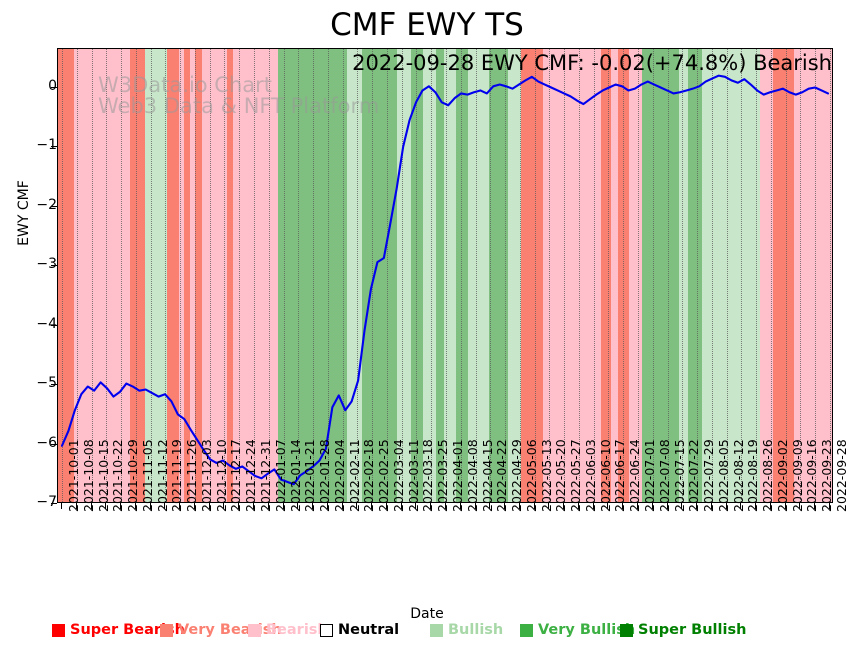  Describe the element at coordinates (46, 204) in the screenshot. I see `y-tick-label: −2` at that location.